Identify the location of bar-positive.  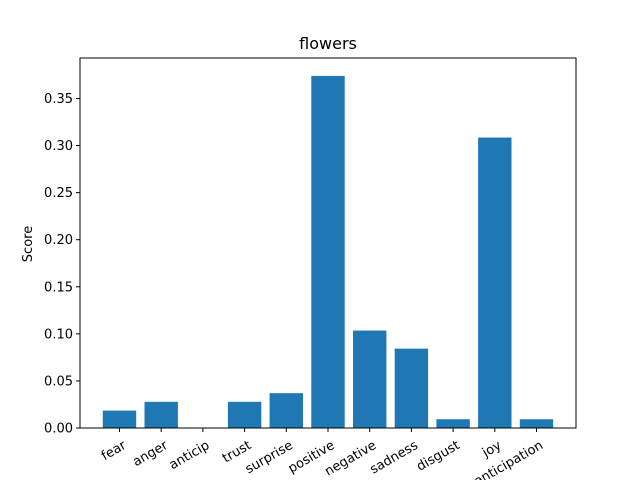
(328, 251).